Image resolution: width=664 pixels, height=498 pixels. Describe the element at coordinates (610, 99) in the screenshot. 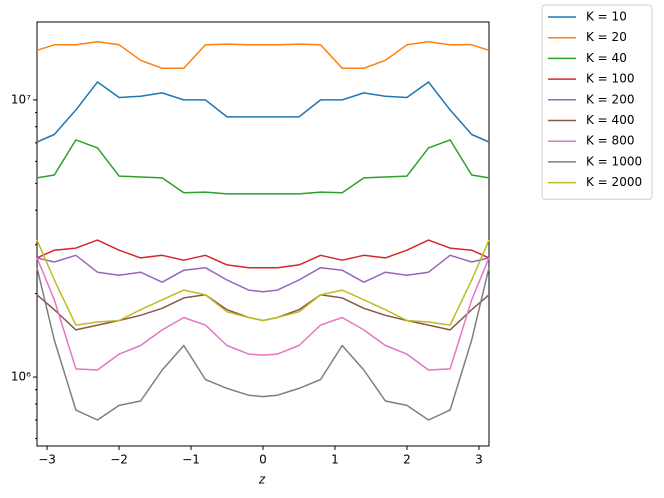

I see `legend-label: K = 200` at that location.